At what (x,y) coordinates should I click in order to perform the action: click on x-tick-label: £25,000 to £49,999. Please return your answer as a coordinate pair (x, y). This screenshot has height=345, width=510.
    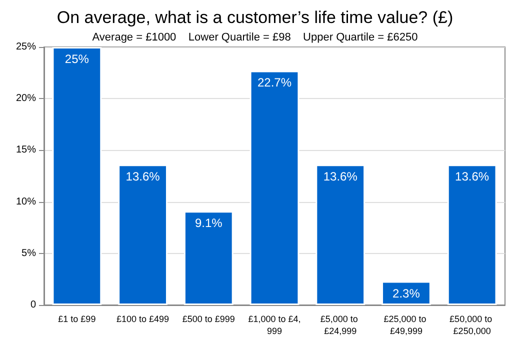
    Looking at the image, I should click on (406, 325).